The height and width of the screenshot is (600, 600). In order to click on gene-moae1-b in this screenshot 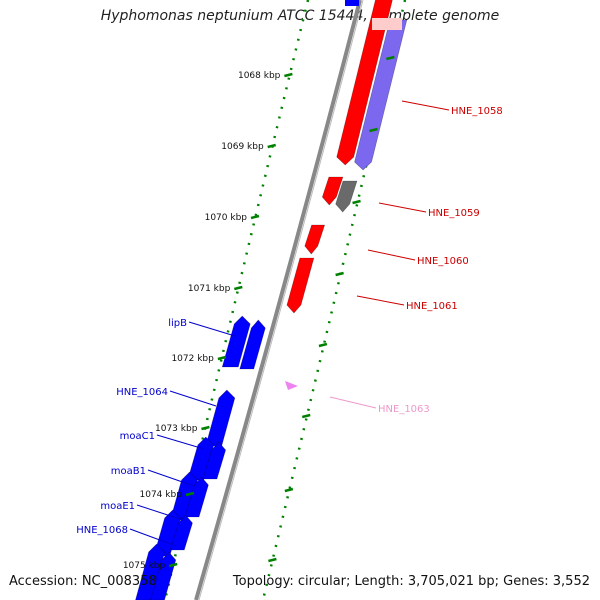, I will do `click(181, 532)`.